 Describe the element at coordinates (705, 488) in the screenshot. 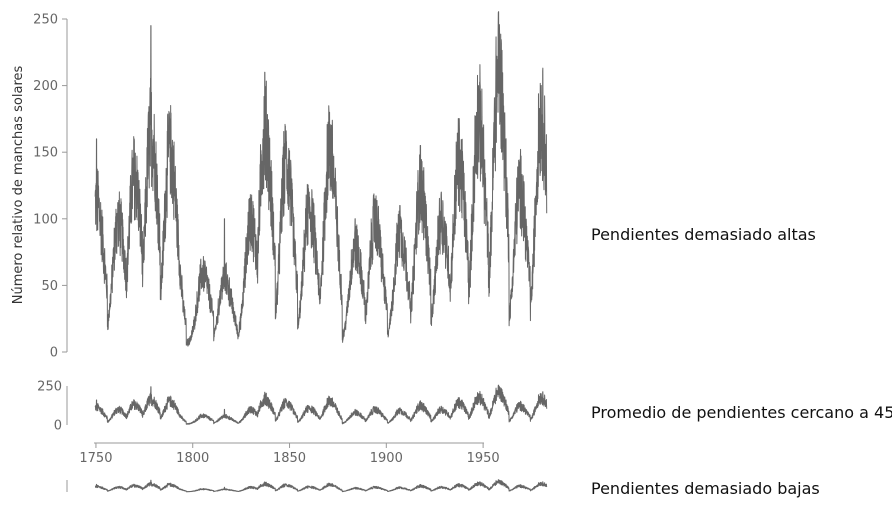

I see `panel-label-flat: Pendientes demasiado bajas` at that location.